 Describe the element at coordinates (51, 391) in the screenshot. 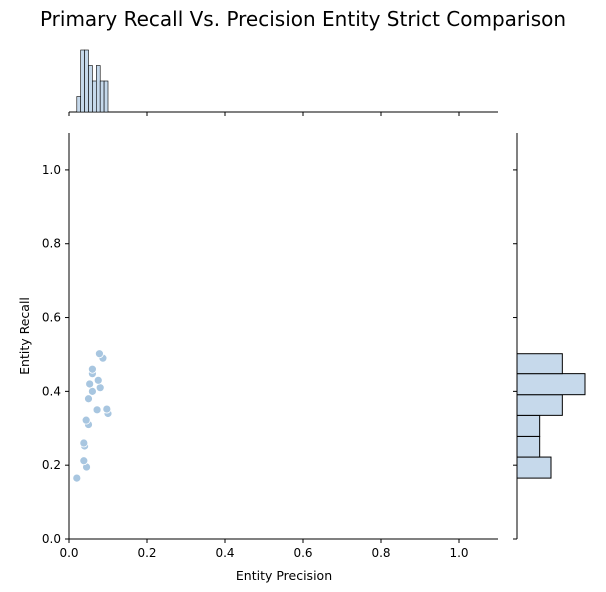

I see `y-tick-label: 0.4` at that location.